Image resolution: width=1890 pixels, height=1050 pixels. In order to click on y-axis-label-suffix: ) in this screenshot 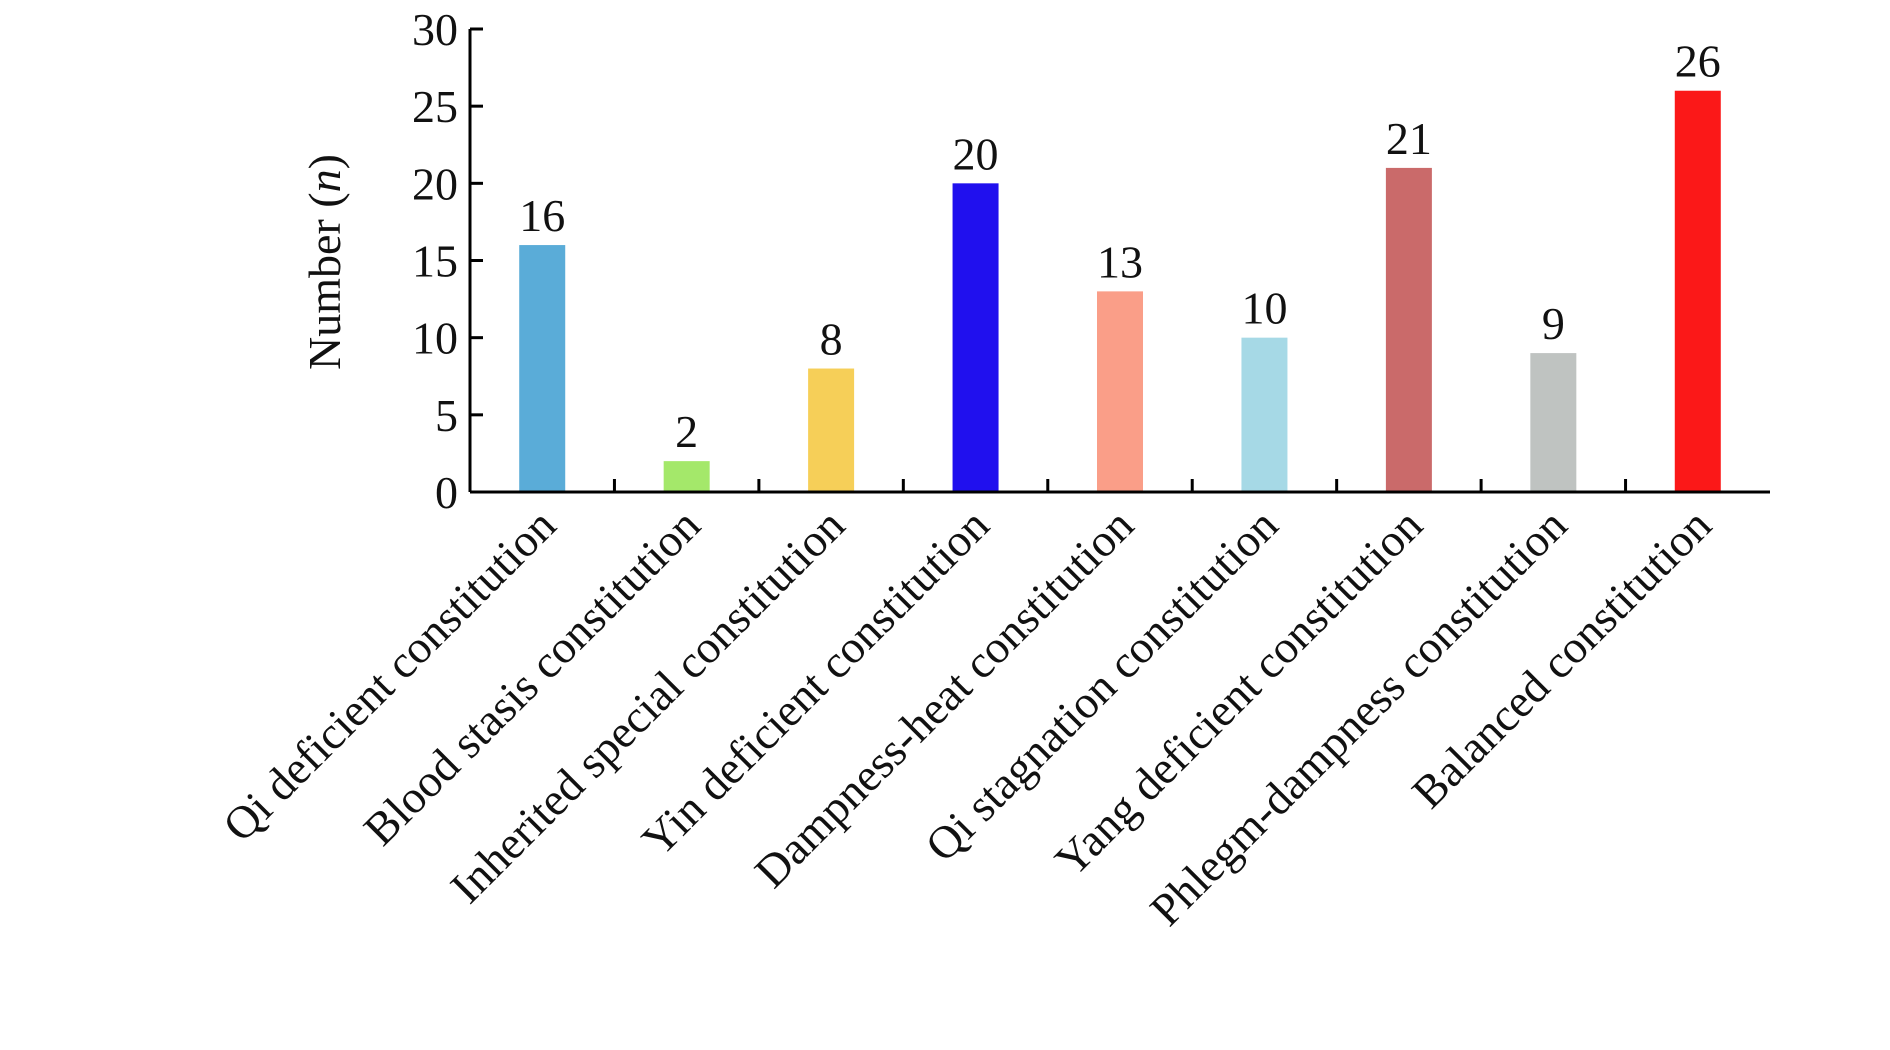, I will do `click(324, 161)`.